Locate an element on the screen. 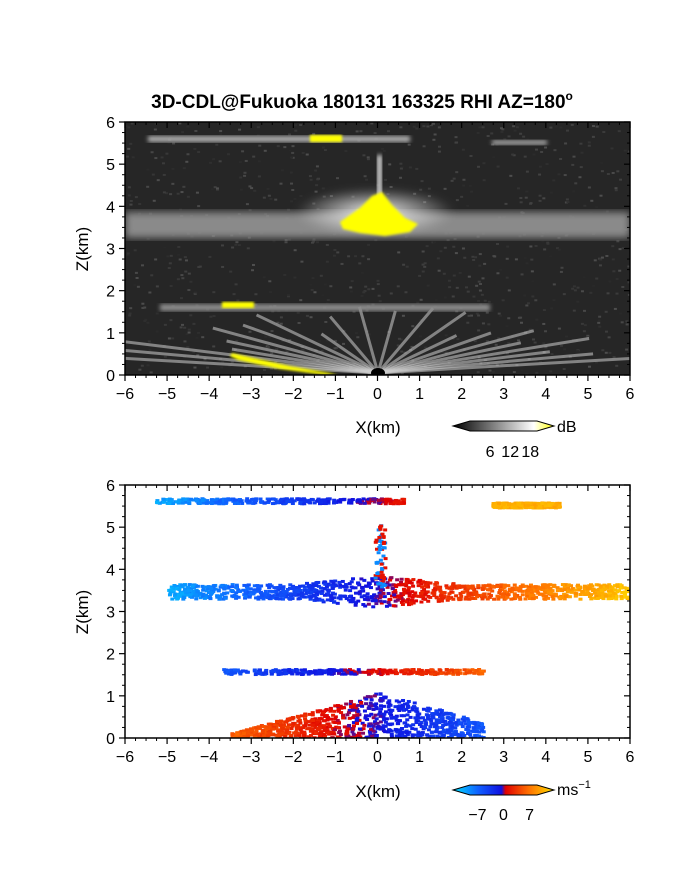 Image resolution: width=680 pixels, height=880 pixels. y-tick-label: 4 is located at coordinates (110, 207).